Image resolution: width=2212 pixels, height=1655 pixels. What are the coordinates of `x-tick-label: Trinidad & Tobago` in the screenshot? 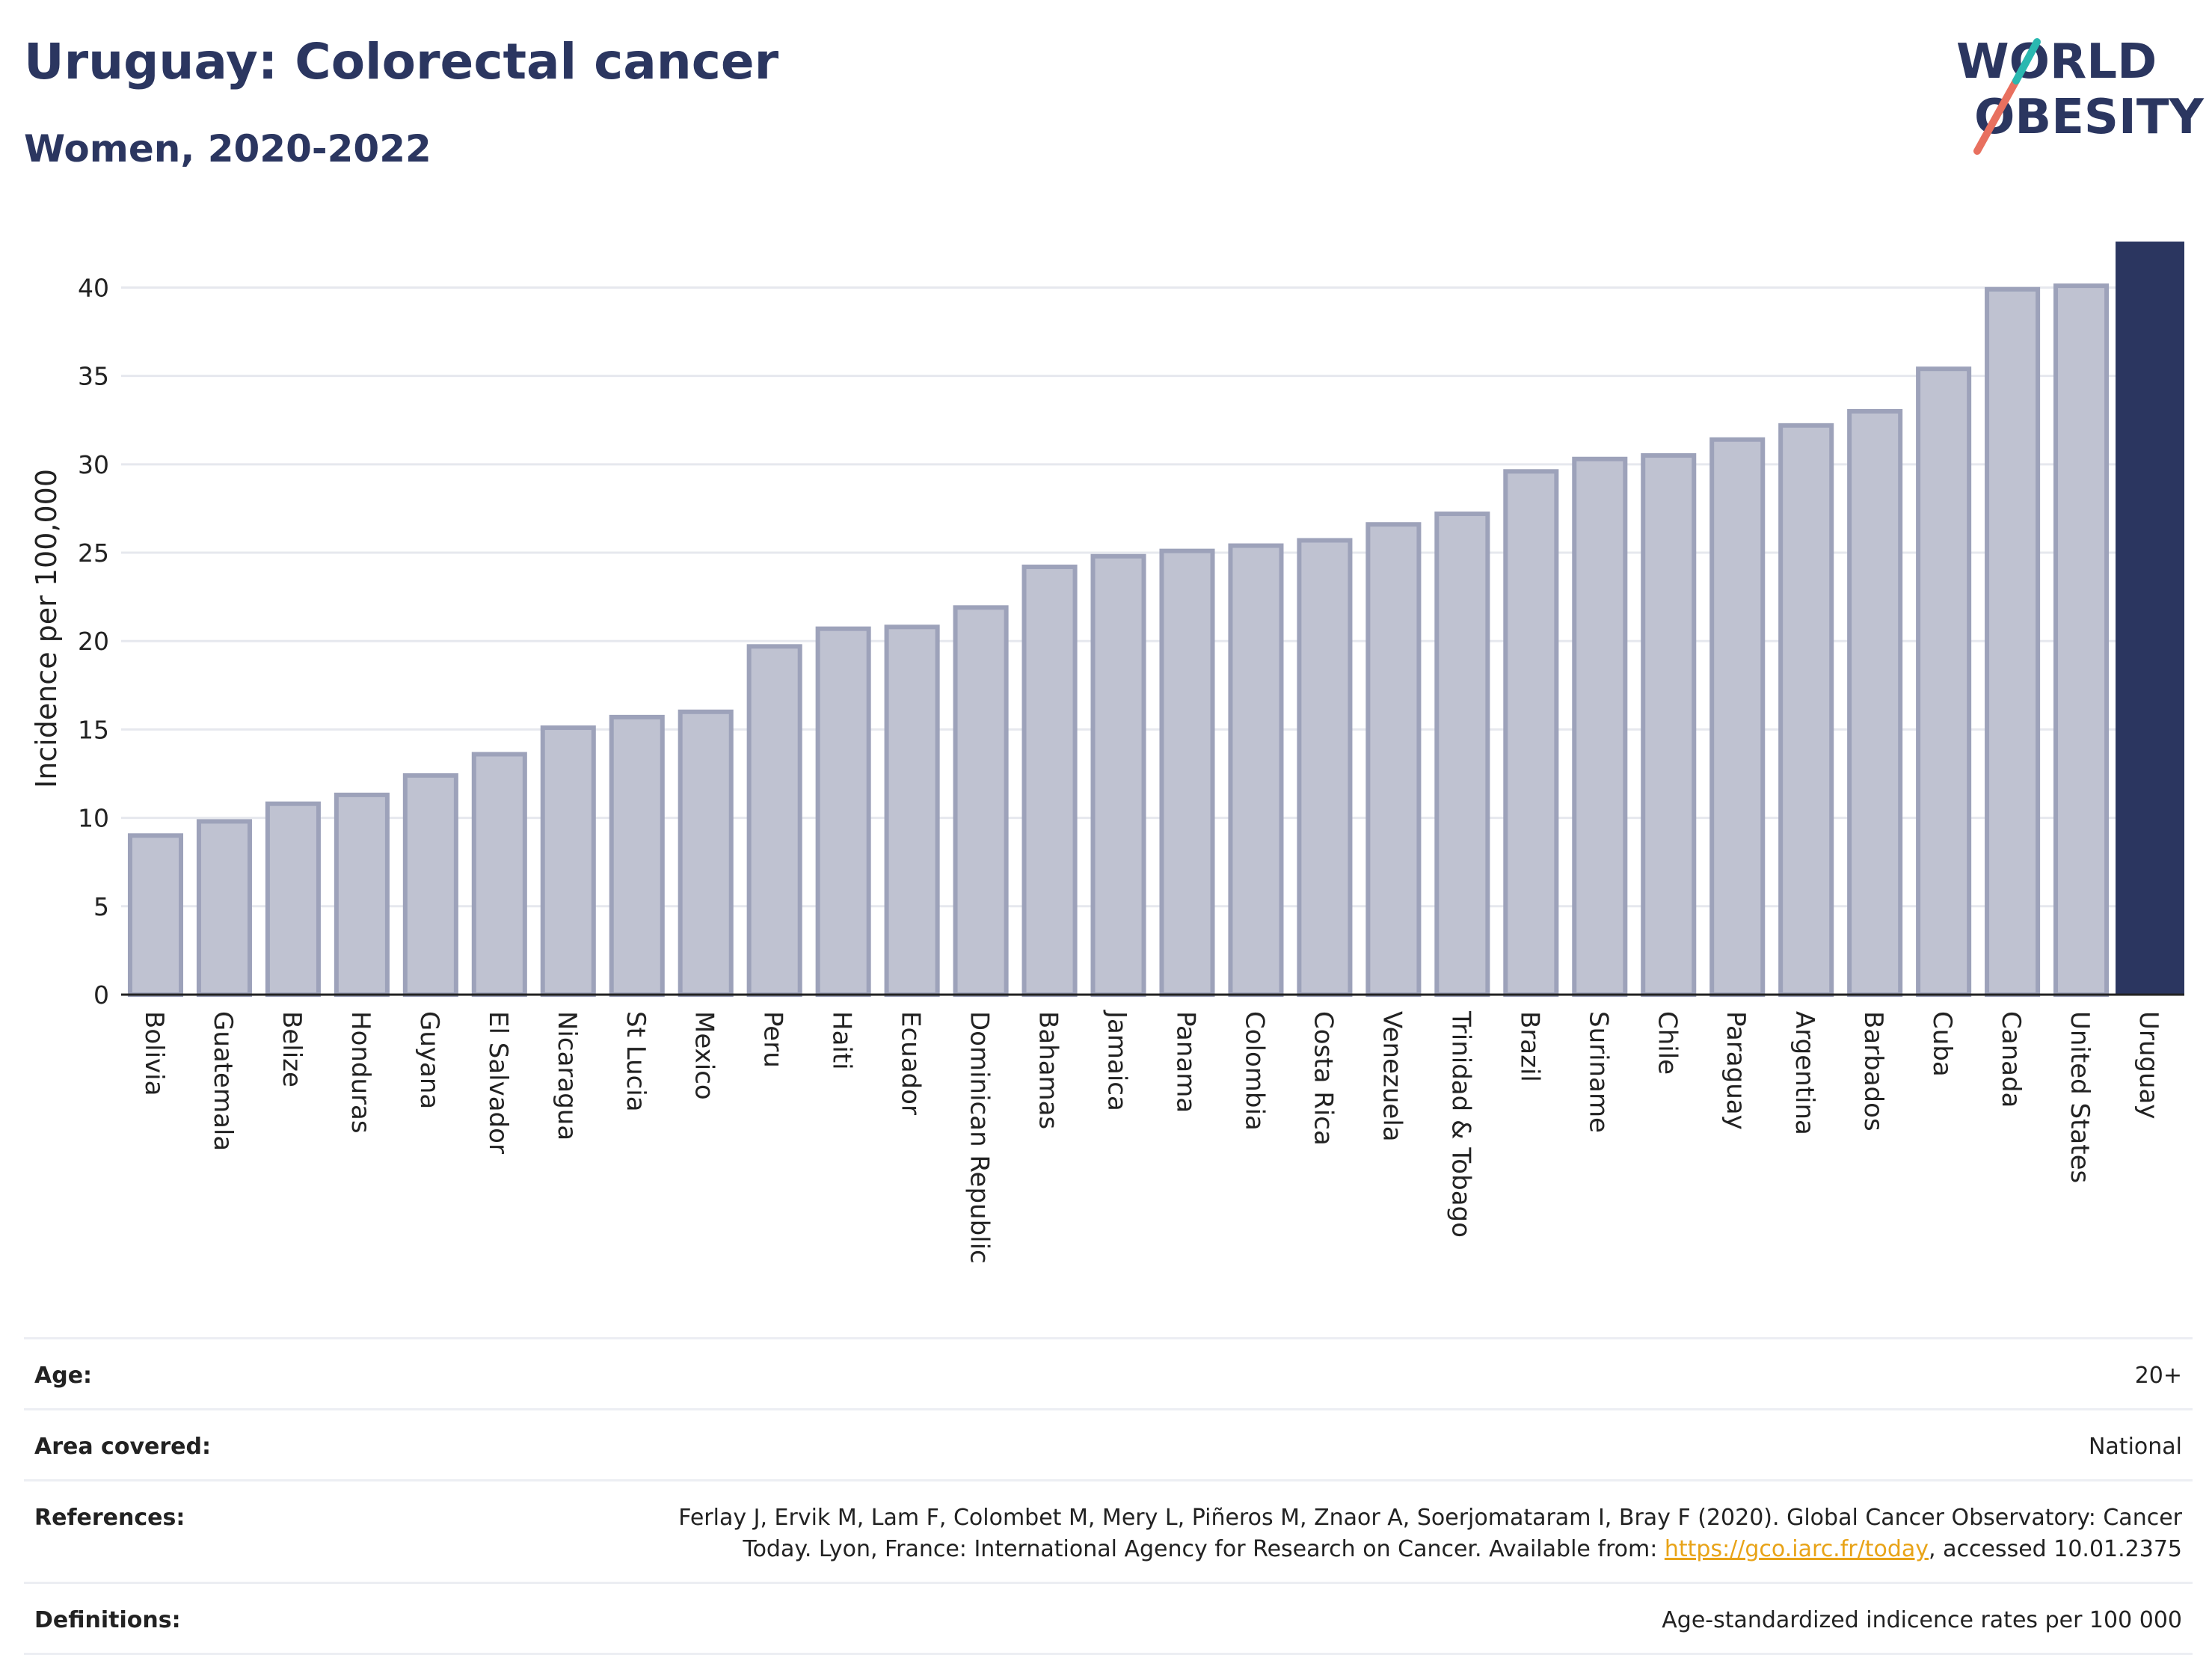 It's located at (1460, 1124).